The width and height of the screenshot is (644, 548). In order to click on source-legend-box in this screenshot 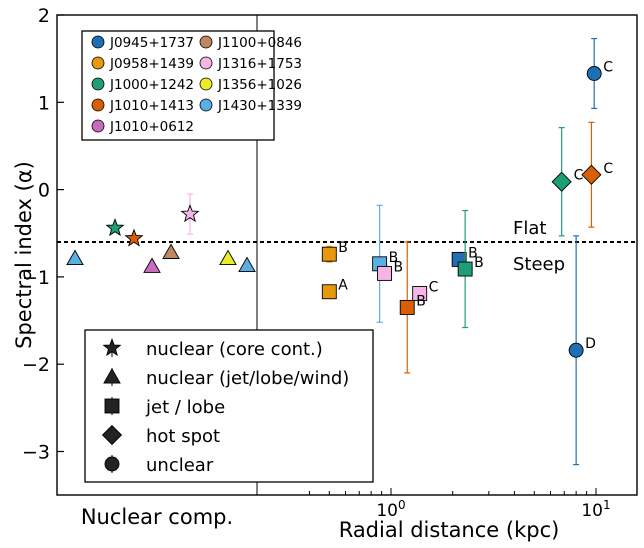, I will do `click(178, 85)`.